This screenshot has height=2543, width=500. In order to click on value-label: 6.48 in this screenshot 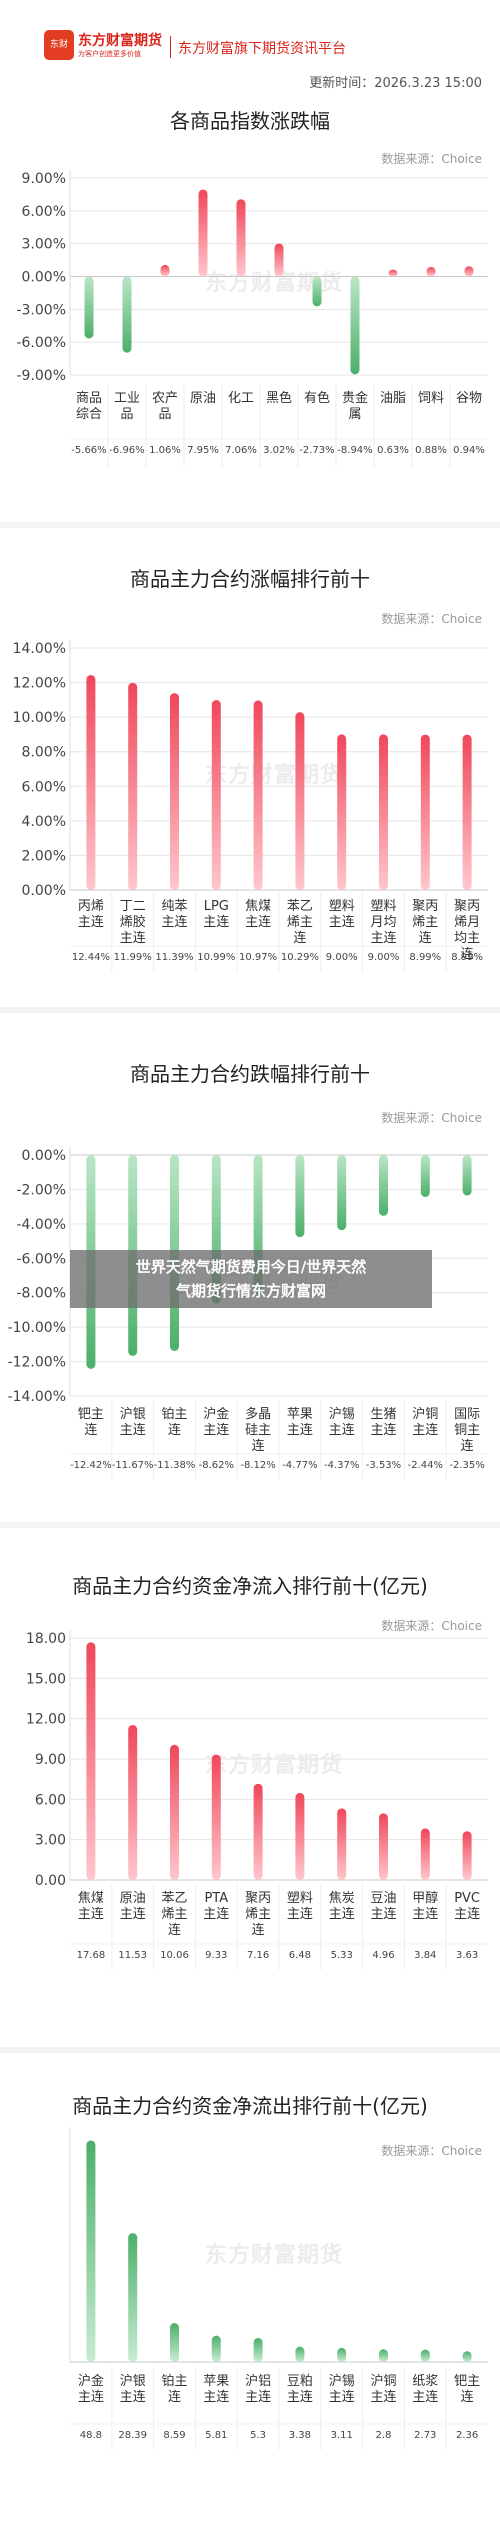, I will do `click(300, 1955)`.